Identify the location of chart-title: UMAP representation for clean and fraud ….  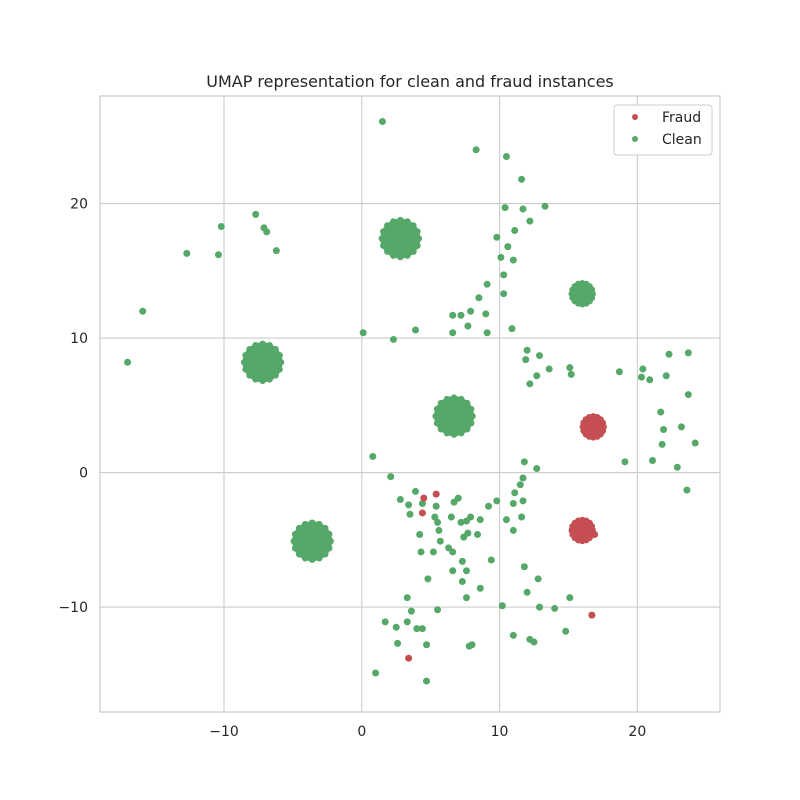
(410, 81).